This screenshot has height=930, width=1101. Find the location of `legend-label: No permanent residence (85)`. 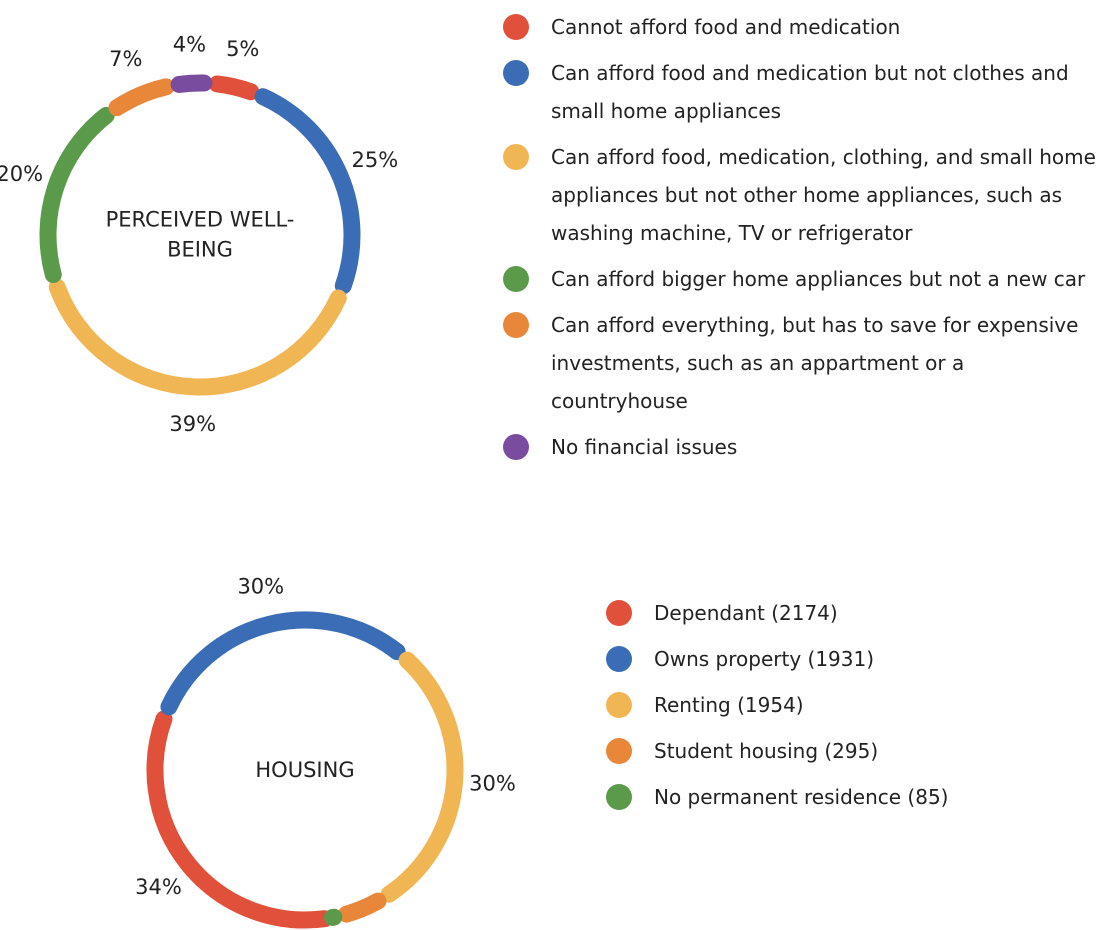

legend-label: No permanent residence (85) is located at coordinates (801, 797).